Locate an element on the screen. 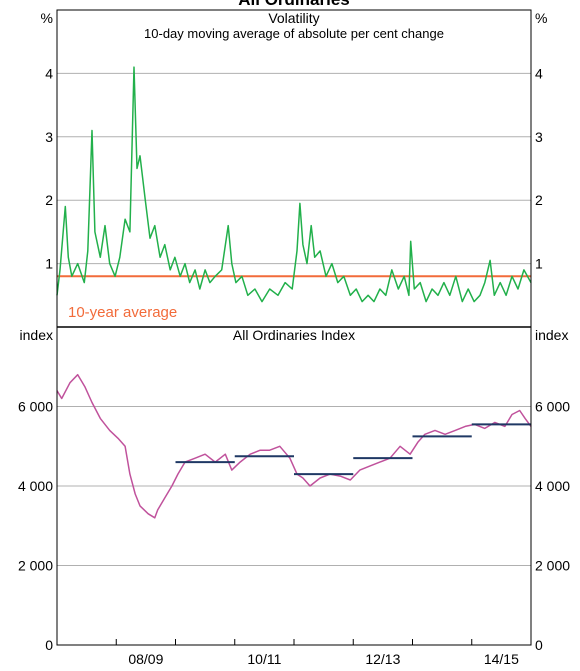 The height and width of the screenshot is (671, 580). y-tick-label: 0 is located at coordinates (49, 645).